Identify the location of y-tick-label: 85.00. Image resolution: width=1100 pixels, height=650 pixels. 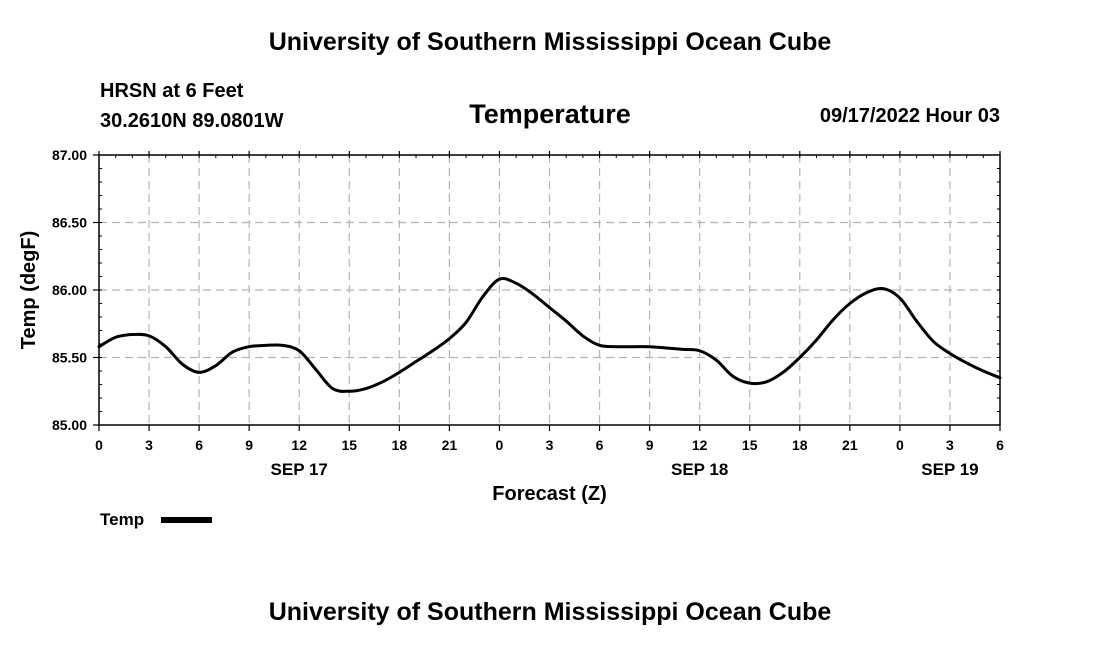
(69, 425).